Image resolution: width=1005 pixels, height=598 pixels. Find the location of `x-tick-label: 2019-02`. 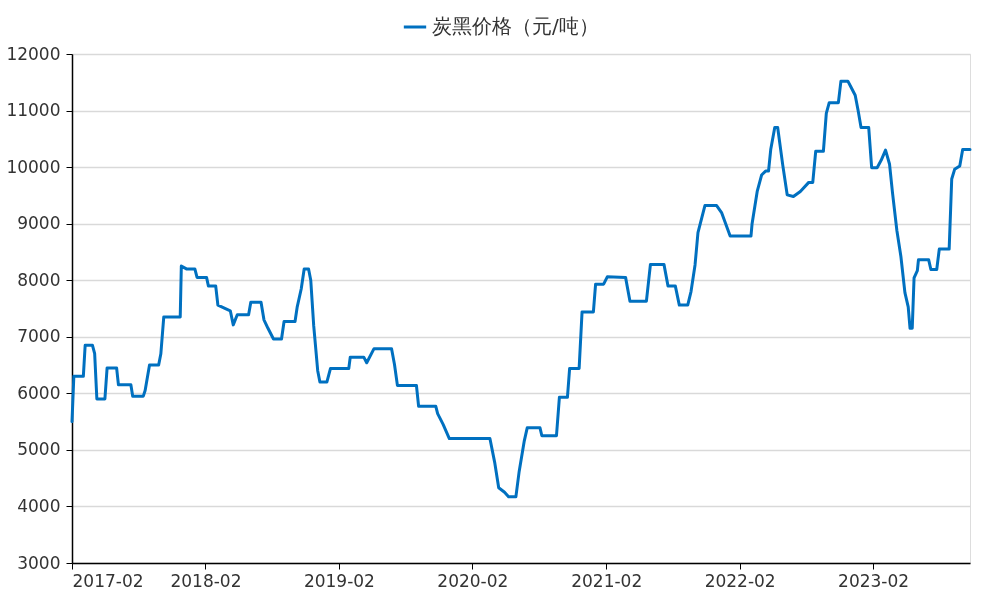

x-tick-label: 2019-02 is located at coordinates (339, 580).